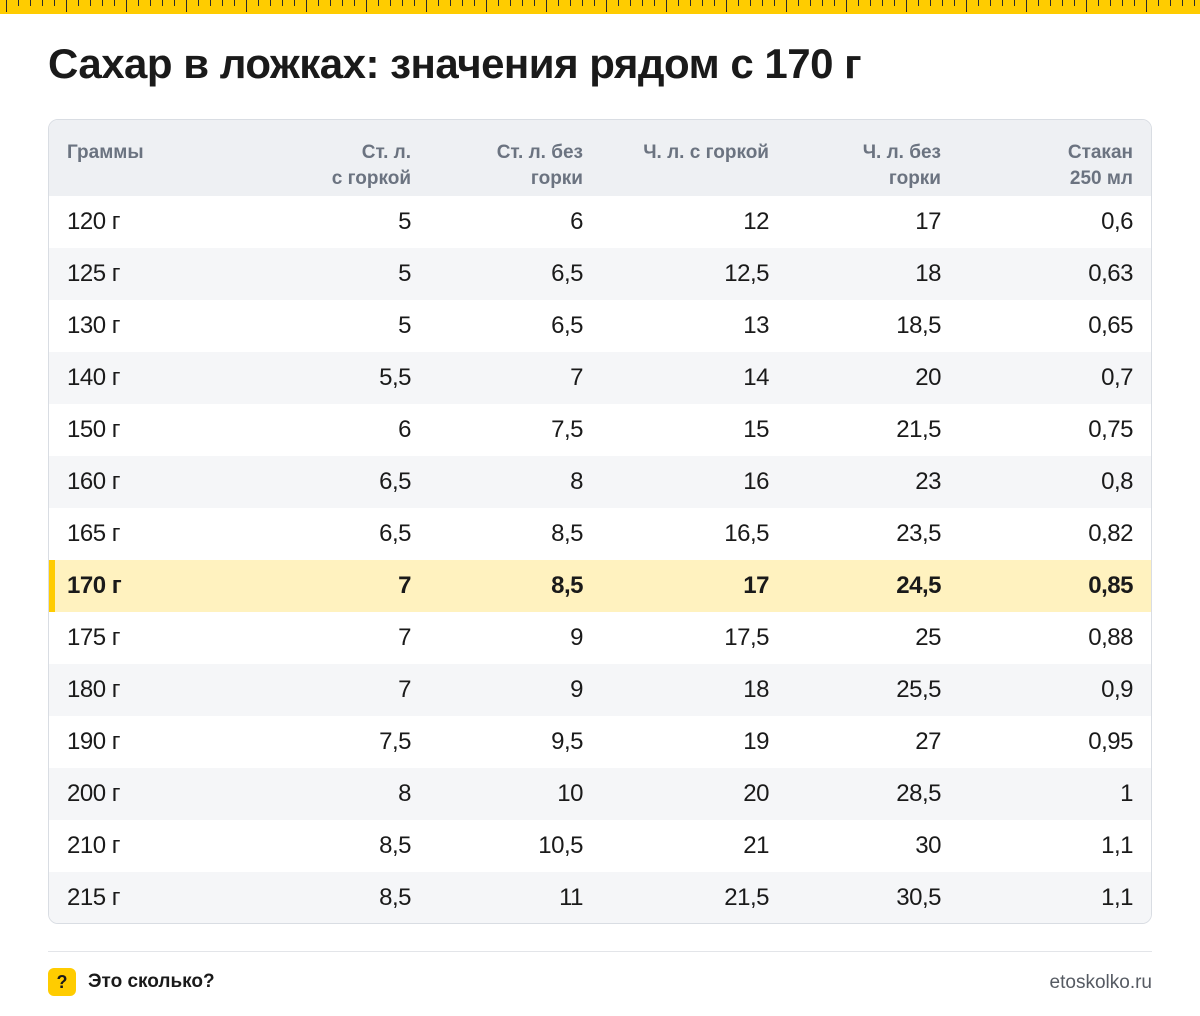  Describe the element at coordinates (918, 689) in the screenshot. I see `table-cell: 25,5` at that location.